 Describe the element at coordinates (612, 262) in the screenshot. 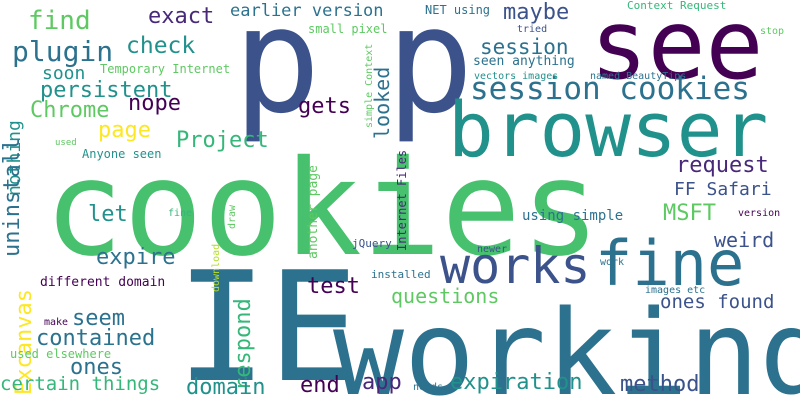

I see `word: work` at that location.